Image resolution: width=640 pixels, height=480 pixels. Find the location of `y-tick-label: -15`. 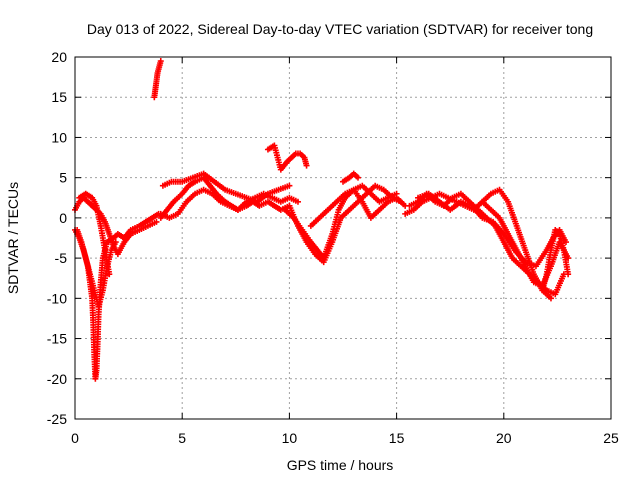

y-tick-label: -15 is located at coordinates (57, 339).